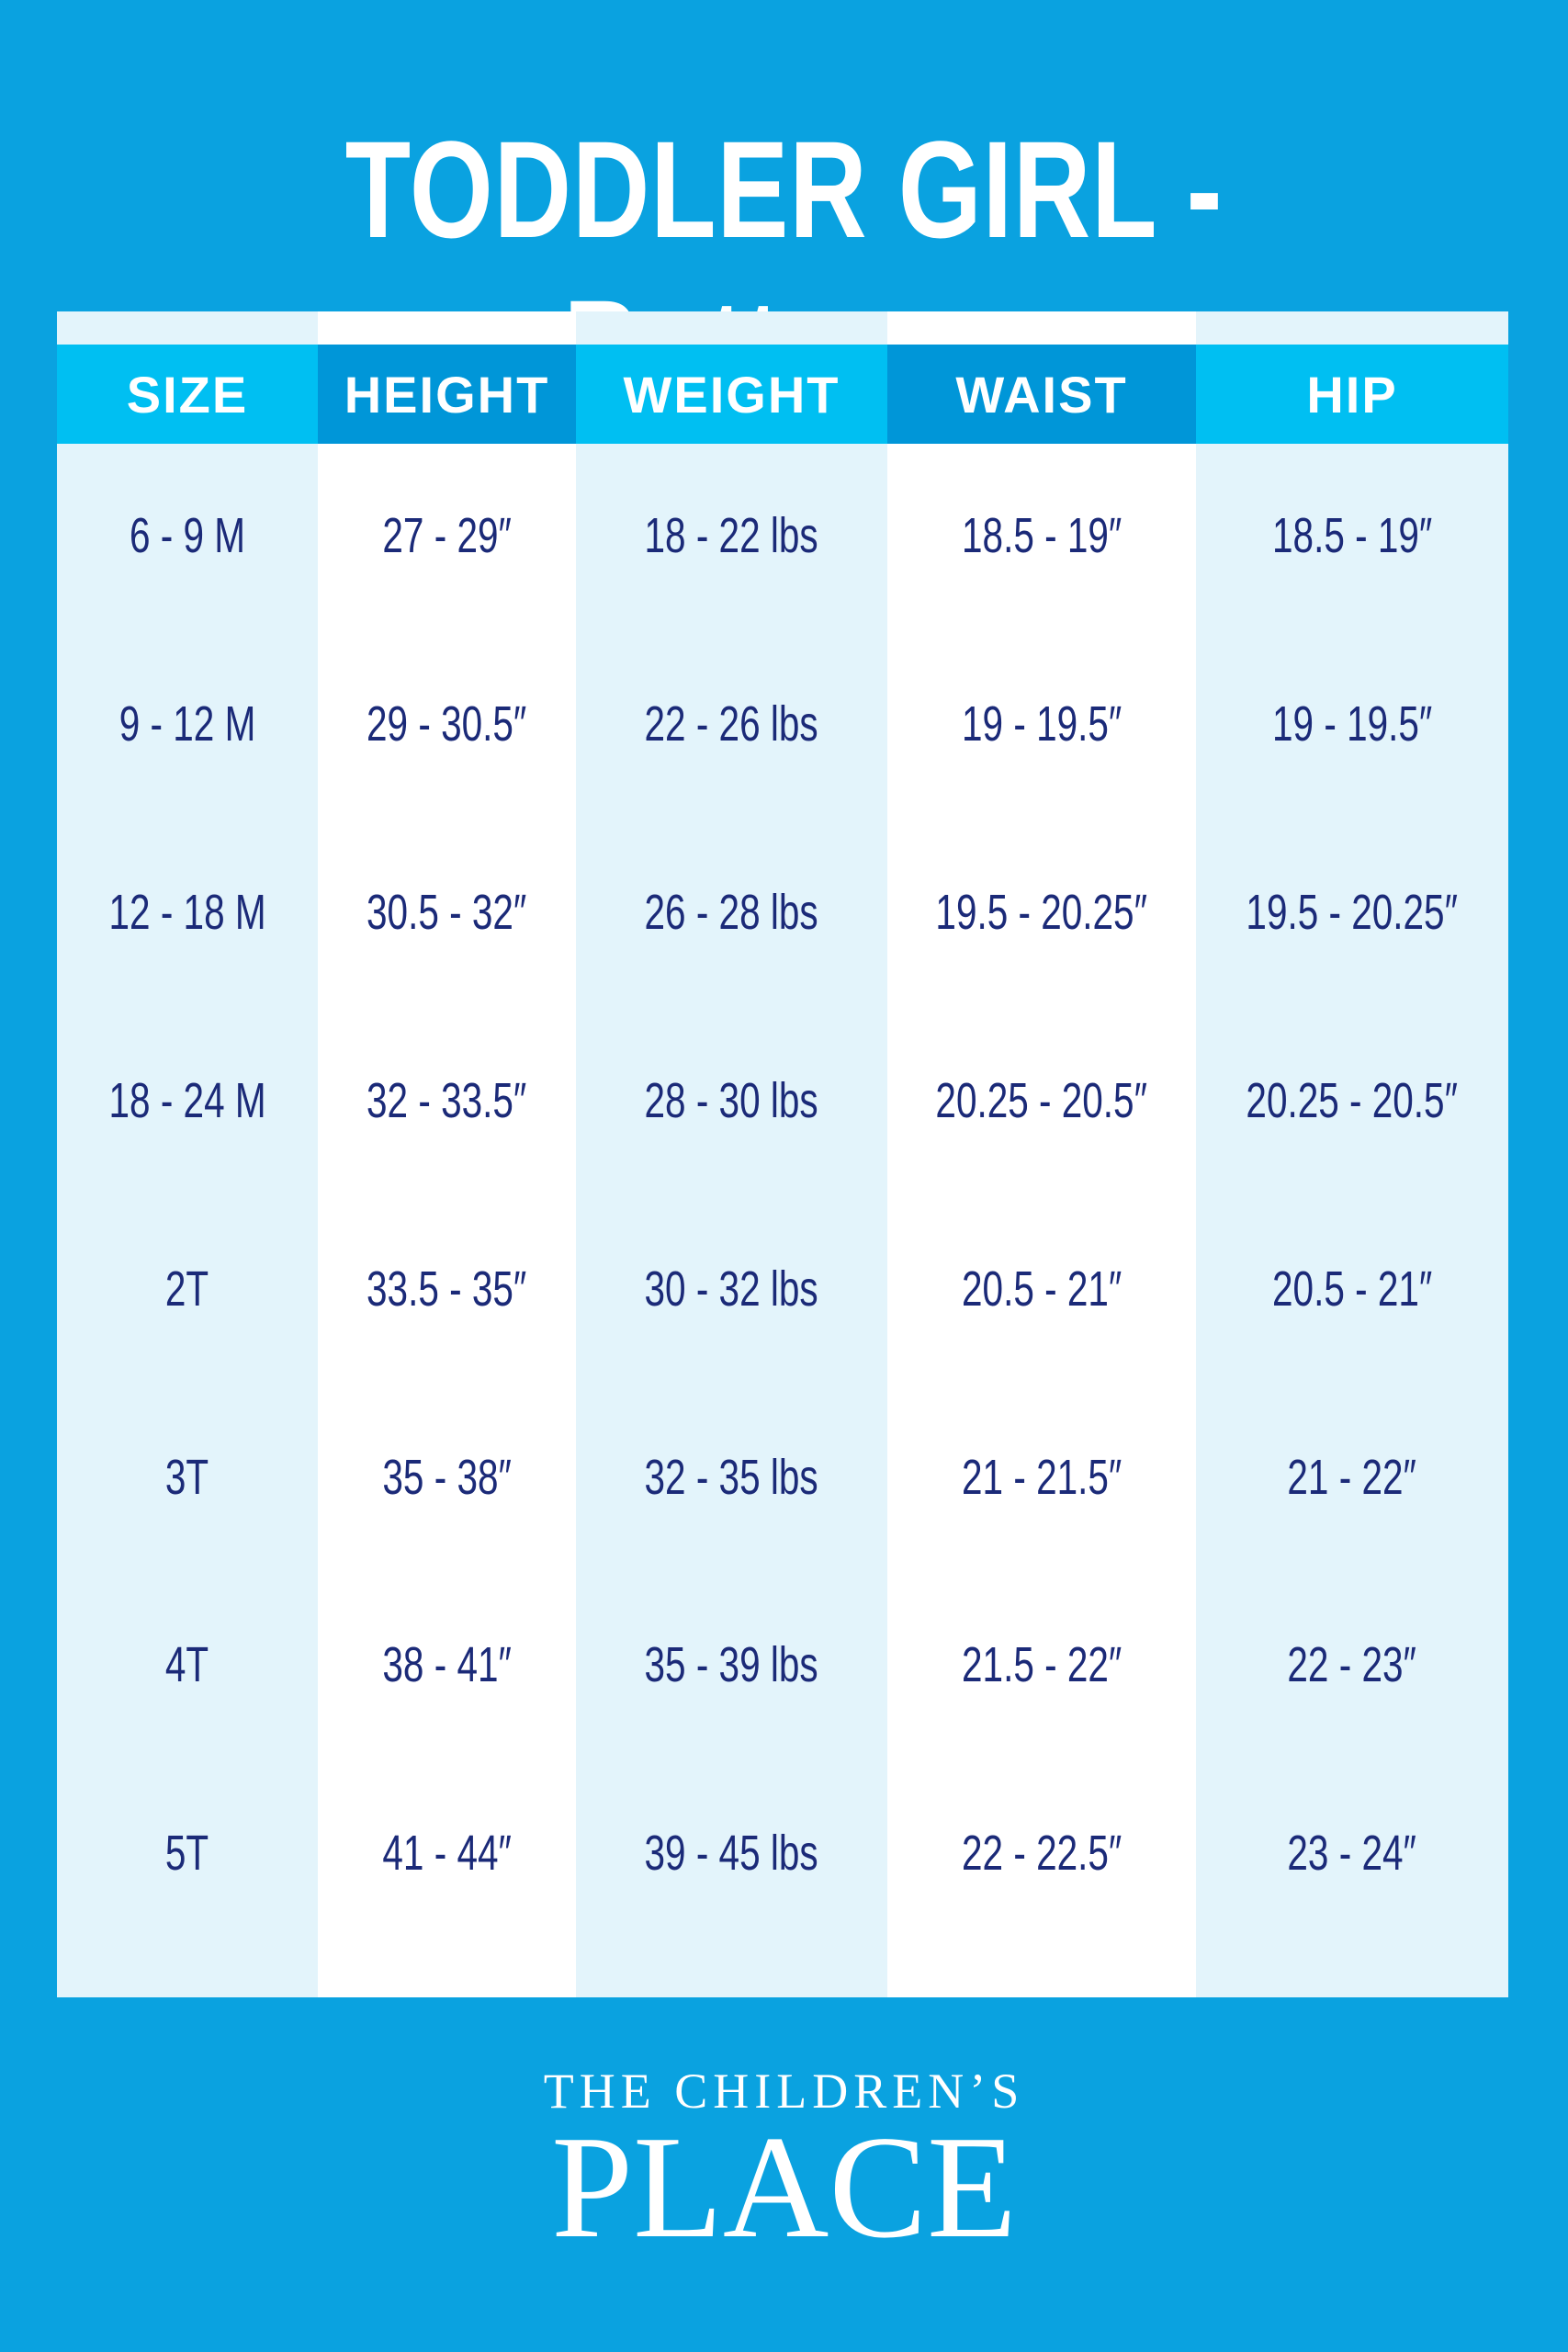 The image size is (1568, 2352). I want to click on header-cell: SIZE, so click(188, 394).